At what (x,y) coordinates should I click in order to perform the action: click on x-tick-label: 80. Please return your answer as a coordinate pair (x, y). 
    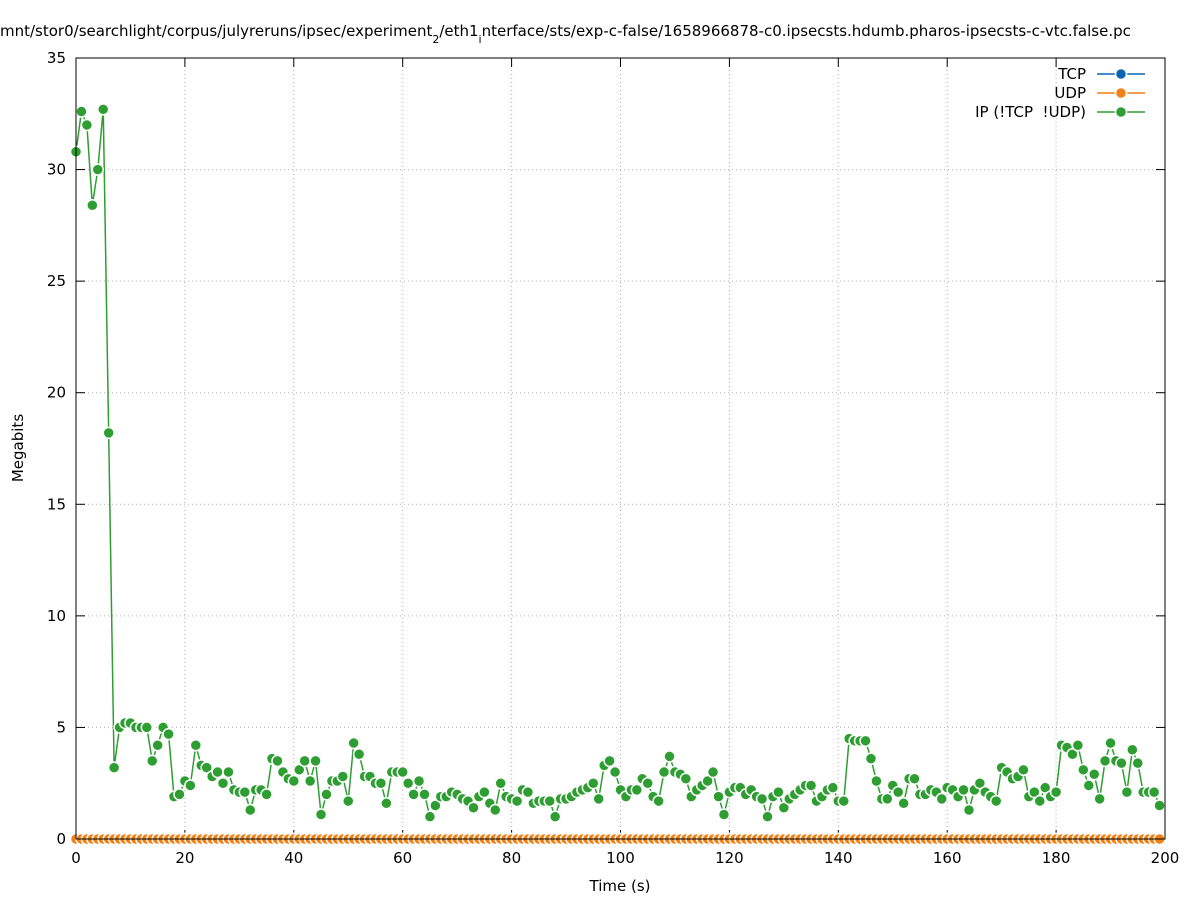
    Looking at the image, I should click on (511, 858).